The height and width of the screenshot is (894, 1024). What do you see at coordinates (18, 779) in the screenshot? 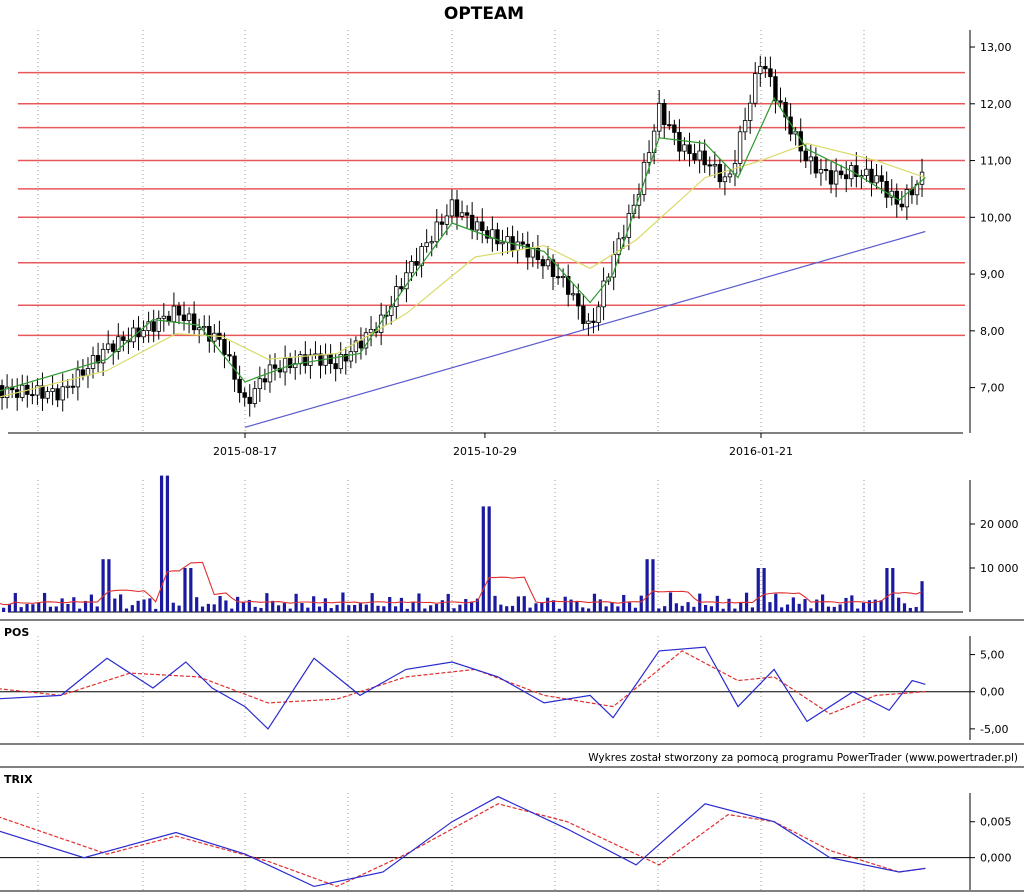
I see `trix-panel-label: TRIX` at bounding box center [18, 779].